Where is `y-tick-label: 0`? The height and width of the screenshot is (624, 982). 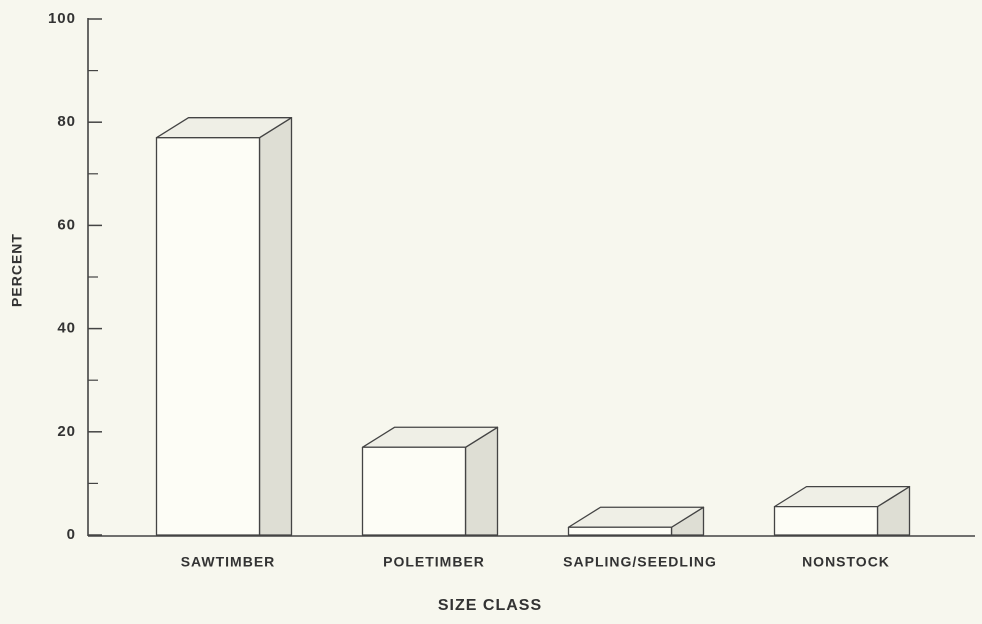 y-tick-label: 0 is located at coordinates (71, 534).